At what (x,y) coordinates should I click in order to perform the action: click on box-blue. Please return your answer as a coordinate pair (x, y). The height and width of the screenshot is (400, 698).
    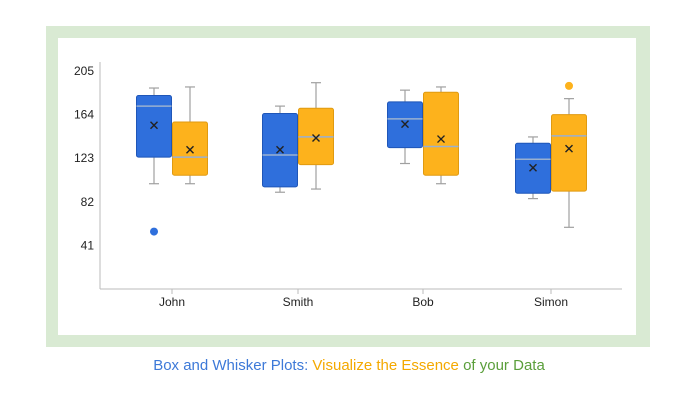
    Looking at the image, I should click on (154, 126).